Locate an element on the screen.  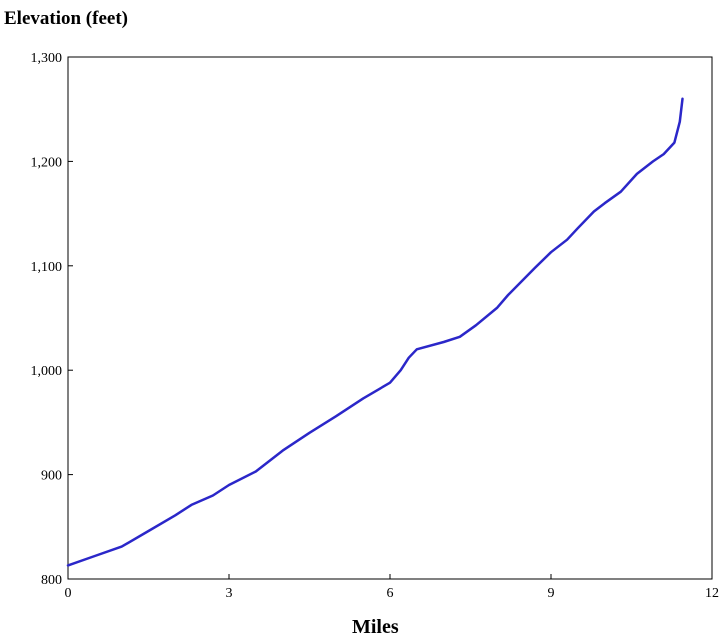
y-axis-title: Elevation (feet) is located at coordinates (66, 18).